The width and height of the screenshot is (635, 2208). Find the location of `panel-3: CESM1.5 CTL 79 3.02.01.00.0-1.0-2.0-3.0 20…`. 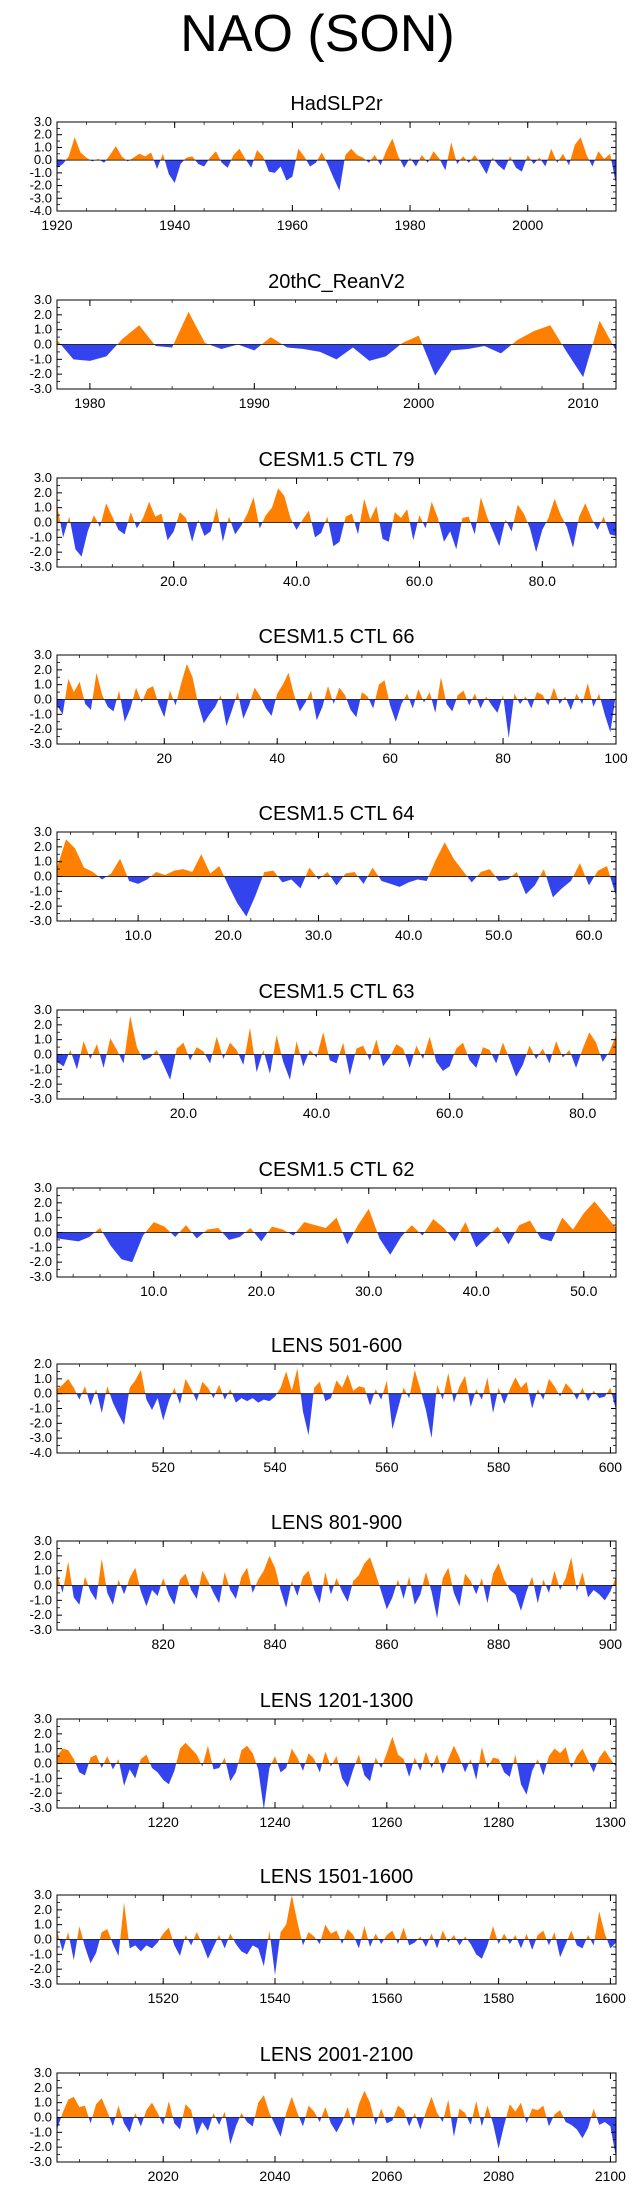

panel-3: CESM1.5 CTL 79 3.02.01.00.0-1.0-2.0-3.0 20… is located at coordinates (323, 519).